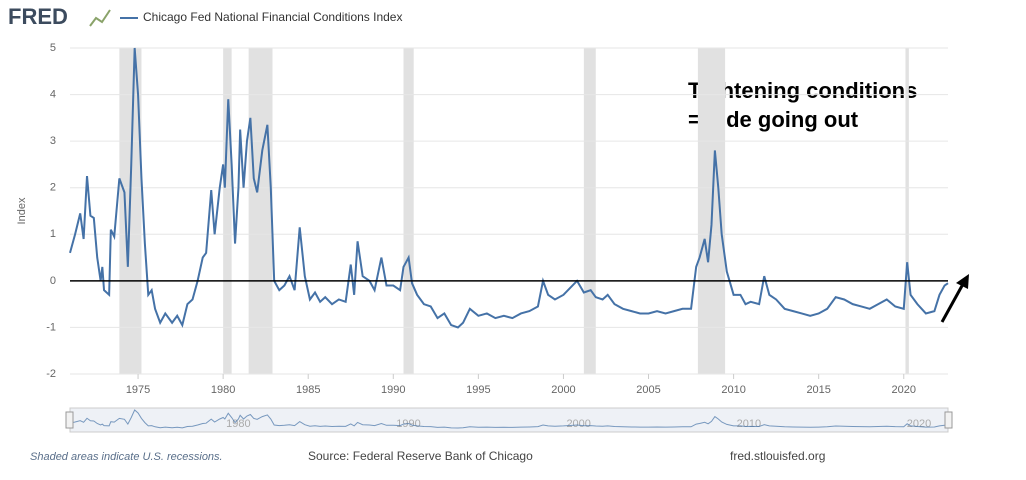  I want to click on y-tick-label: 1, so click(53, 234).